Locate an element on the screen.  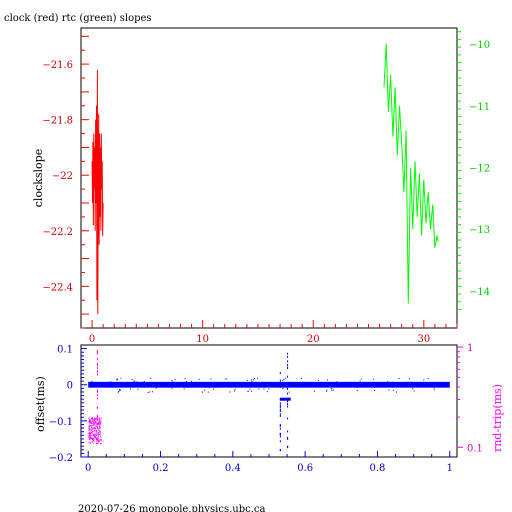
top-y2-tick-label: −11 is located at coordinates (479, 107).